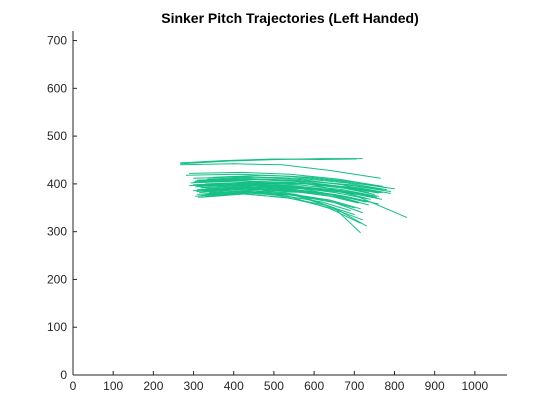 The image size is (560, 420). What do you see at coordinates (475, 386) in the screenshot?
I see `x-tick-label: 1000` at bounding box center [475, 386].